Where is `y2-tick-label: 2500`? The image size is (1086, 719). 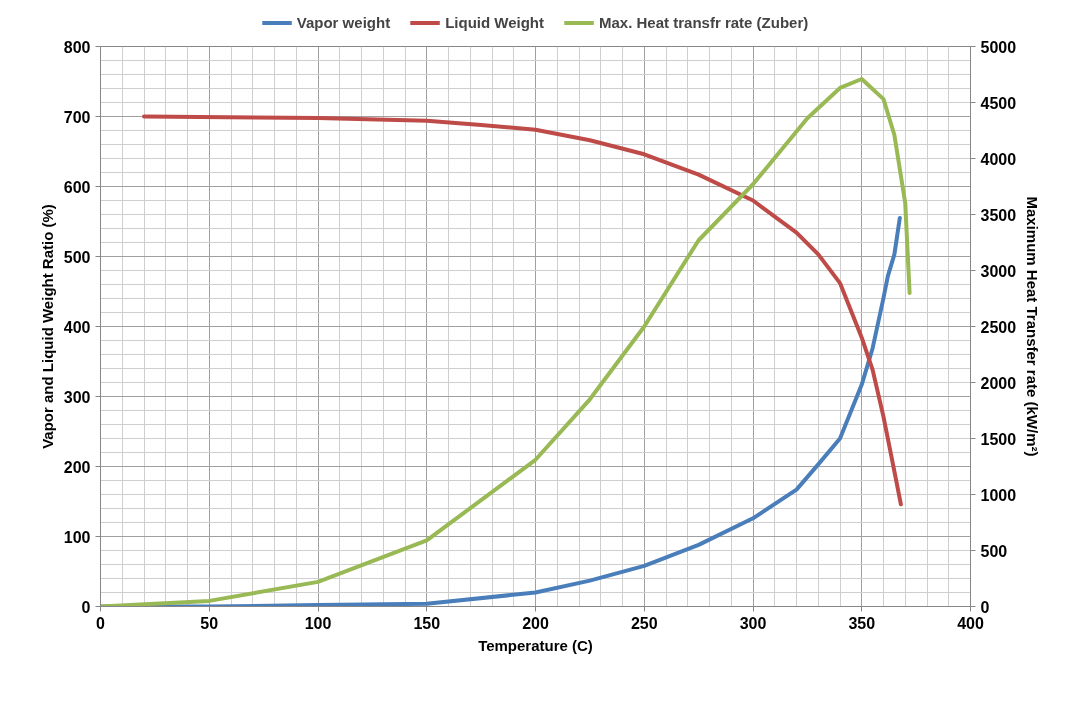 y2-tick-label: 2500 is located at coordinates (998, 327).